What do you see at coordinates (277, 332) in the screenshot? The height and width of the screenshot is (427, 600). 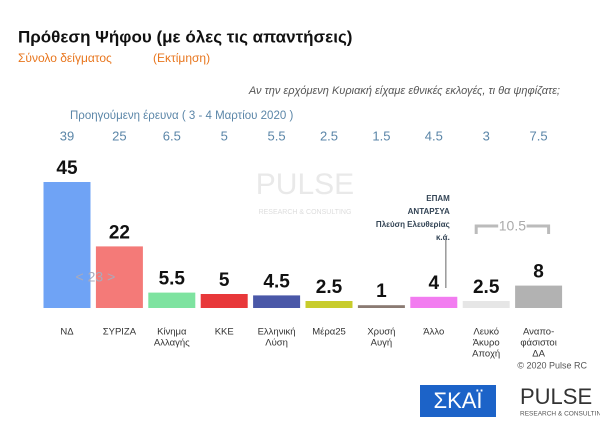 I see `x-tick-label: Ελληνική` at bounding box center [277, 332].